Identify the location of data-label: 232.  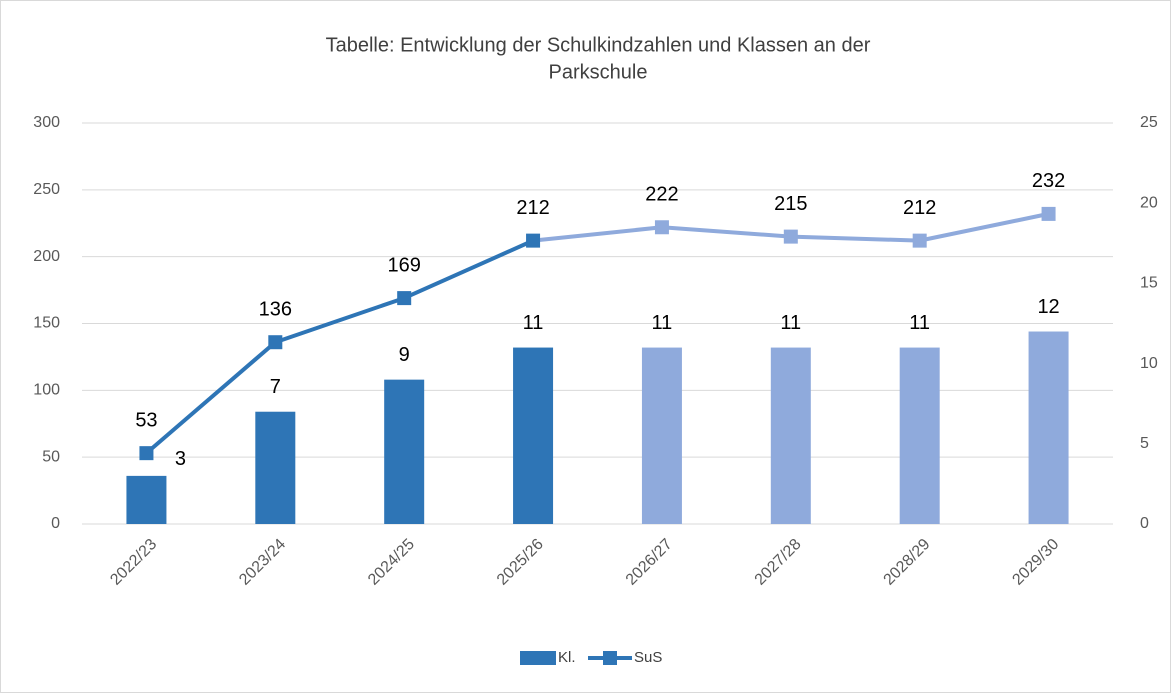
(1048, 181).